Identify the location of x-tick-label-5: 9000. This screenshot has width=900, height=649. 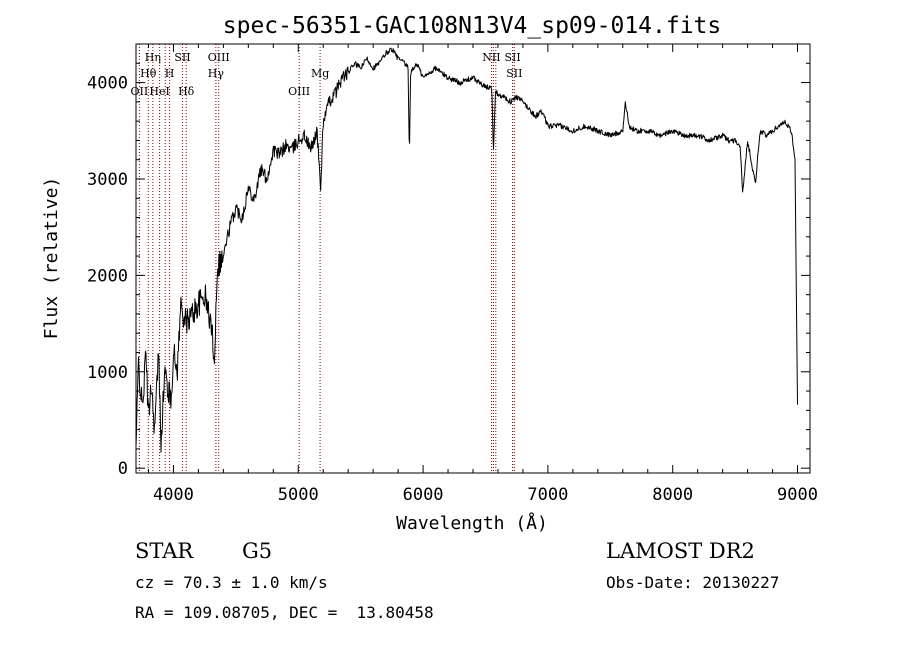
(797, 495).